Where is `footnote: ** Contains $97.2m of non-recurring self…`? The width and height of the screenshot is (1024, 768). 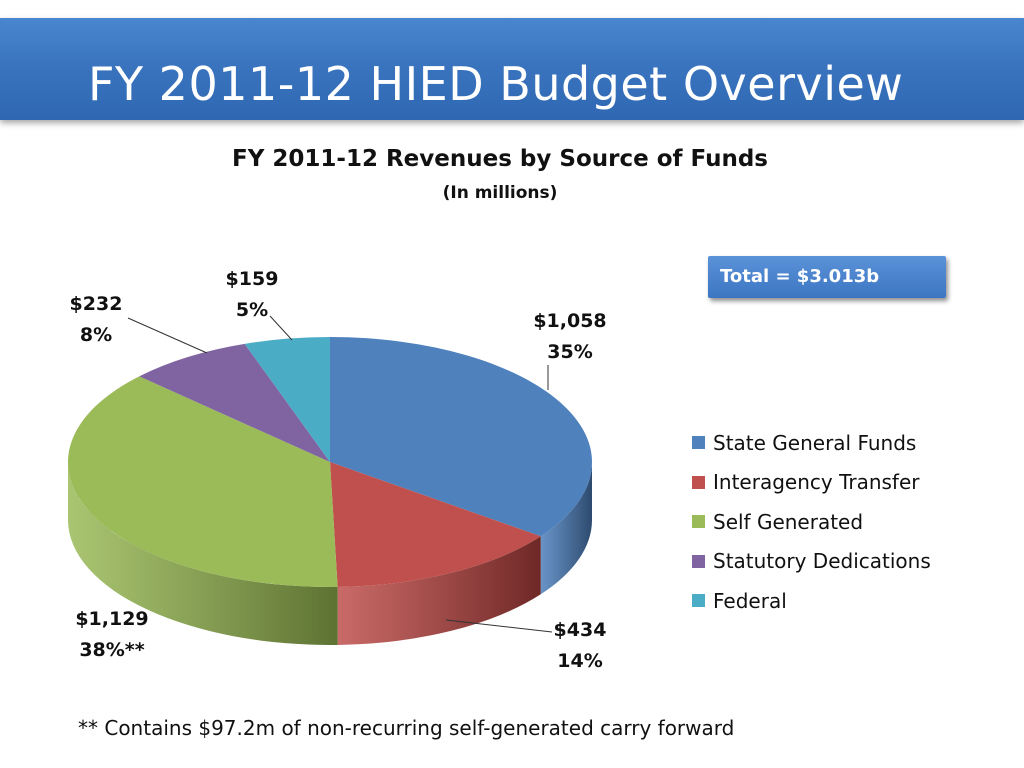 footnote: ** Contains $97.2m of non-recurring self… is located at coordinates (406, 728).